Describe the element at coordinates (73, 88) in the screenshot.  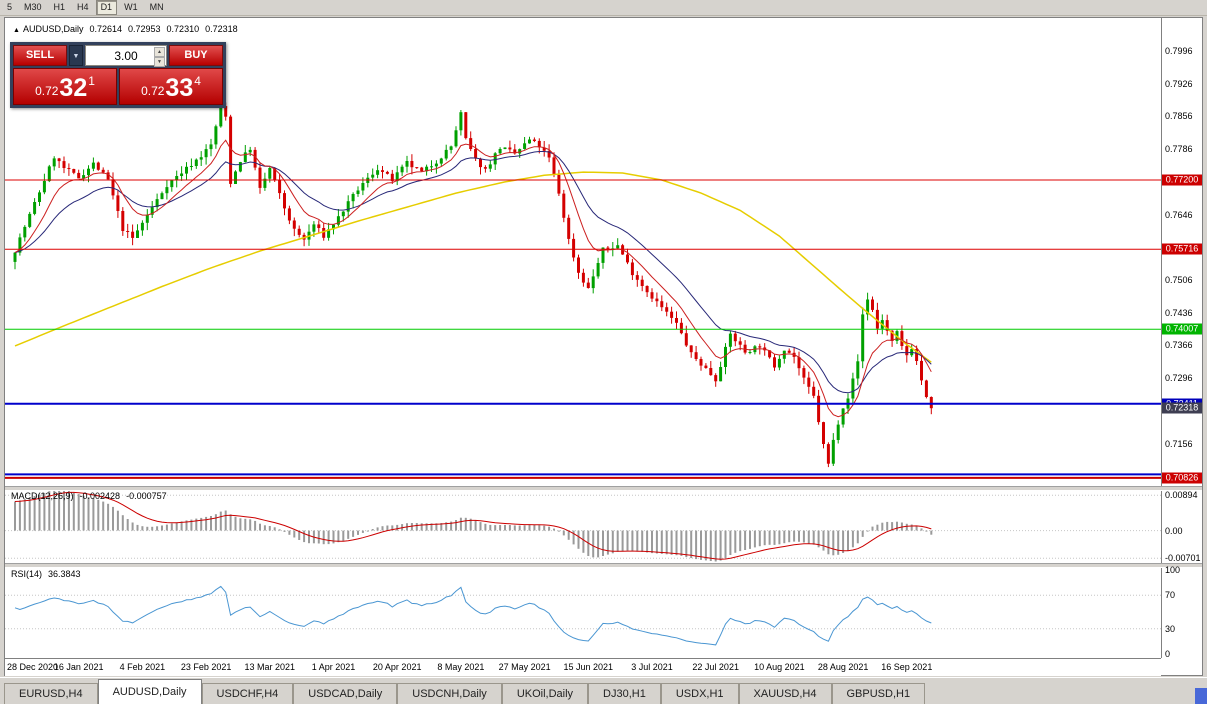
I see `bid-main-digits: 32` at that location.